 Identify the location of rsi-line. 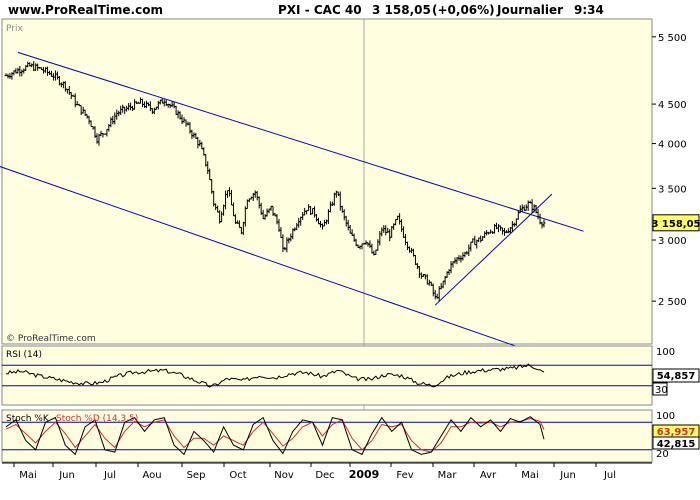
(275, 375).